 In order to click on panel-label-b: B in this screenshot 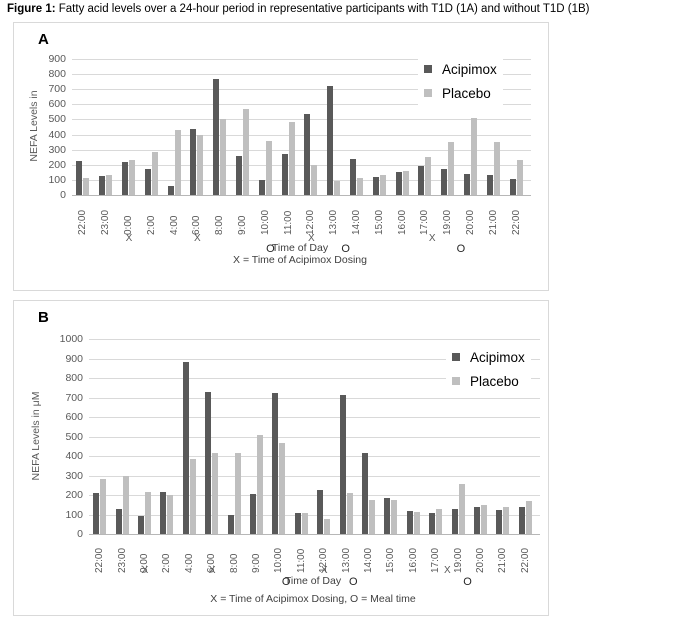, I will do `click(43, 317)`.